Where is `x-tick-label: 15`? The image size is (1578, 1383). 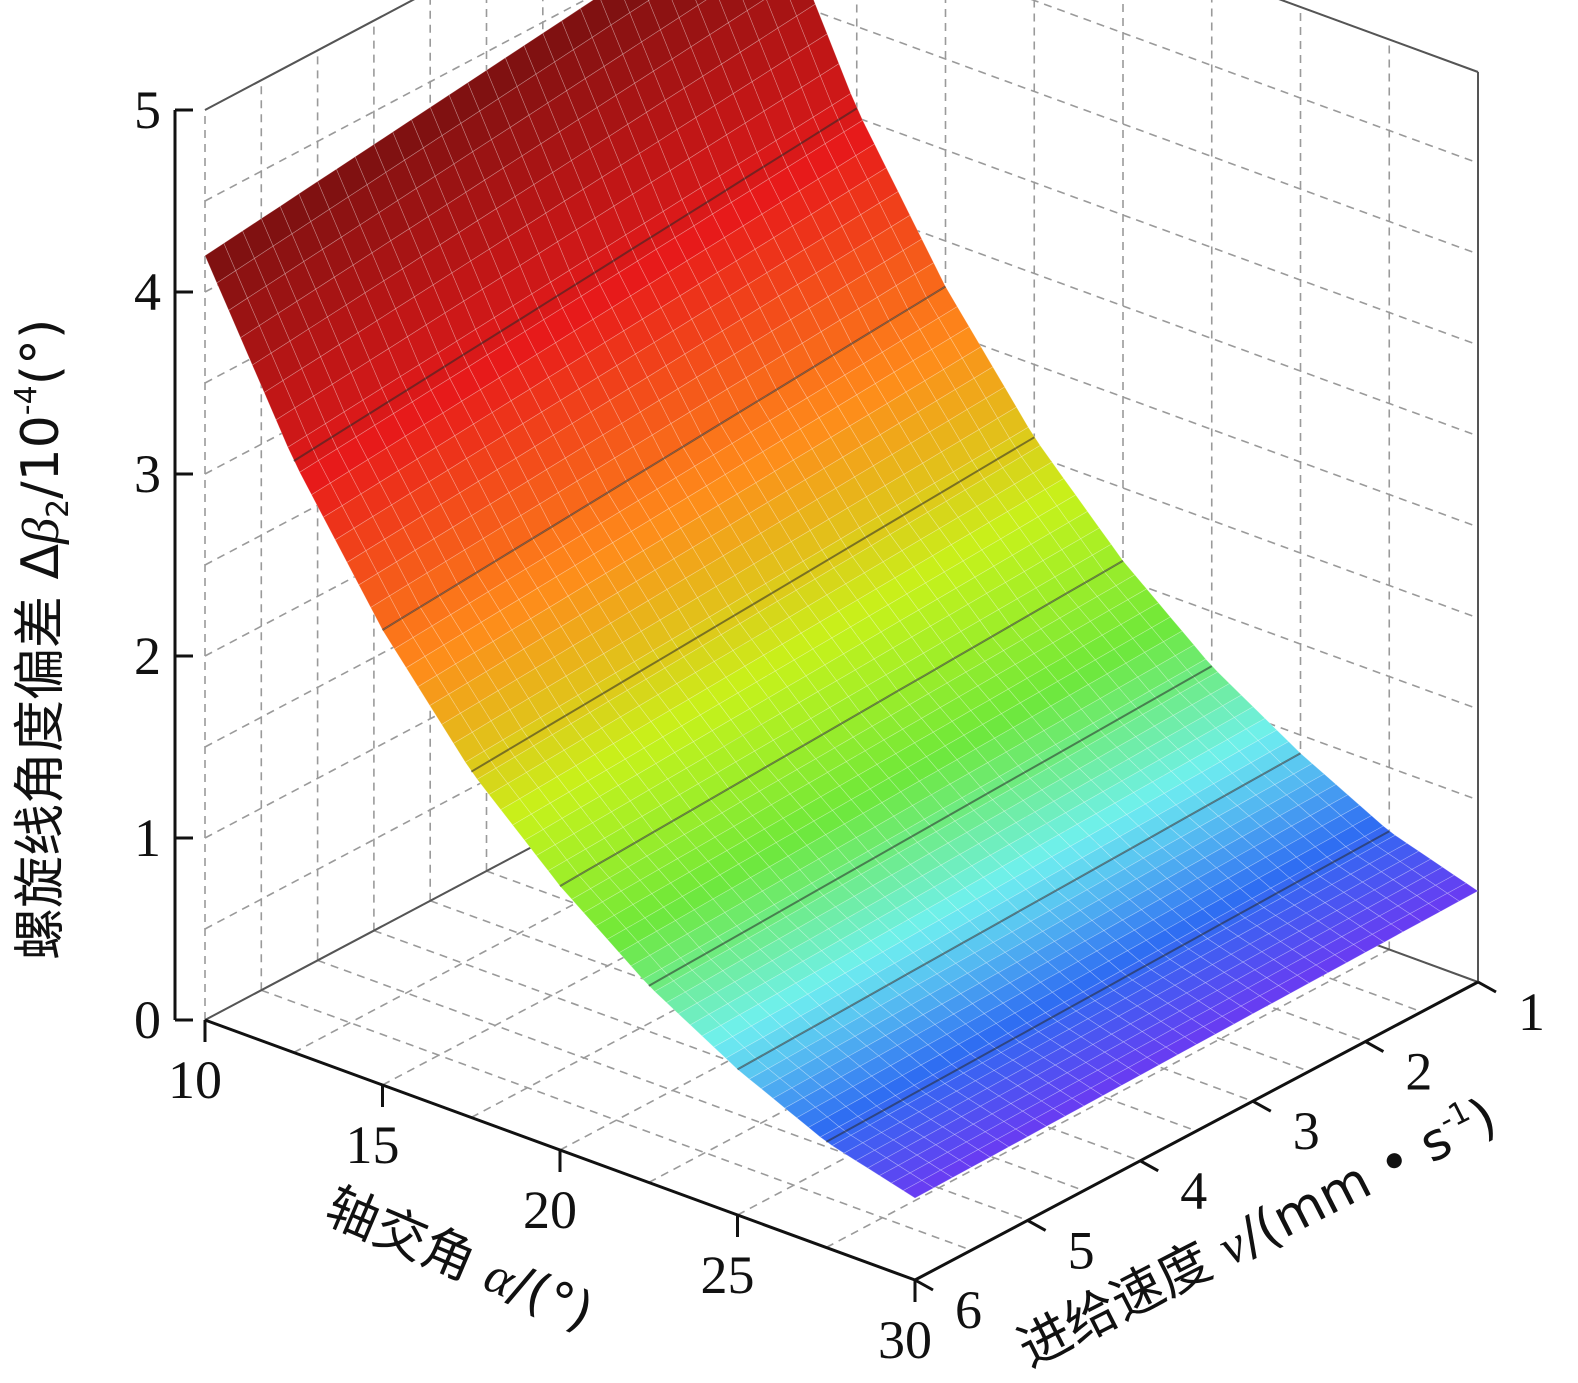
x-tick-label: 15 is located at coordinates (373, 1145).